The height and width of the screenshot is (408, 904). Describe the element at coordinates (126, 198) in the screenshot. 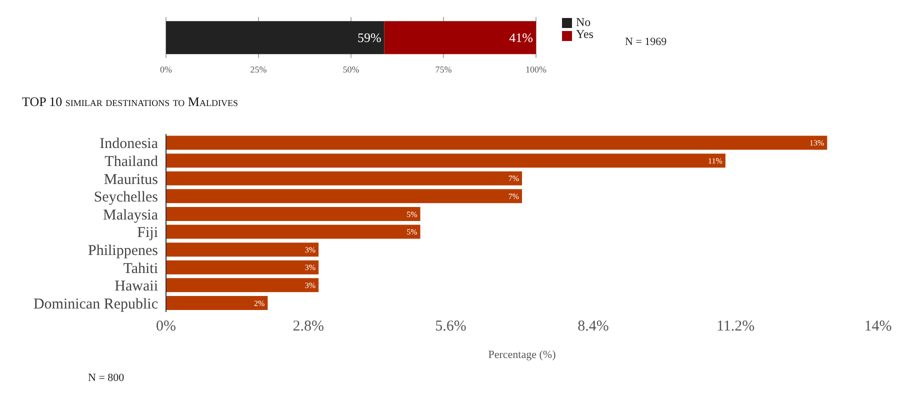

I see `y-tick-label: Seychelles` at that location.